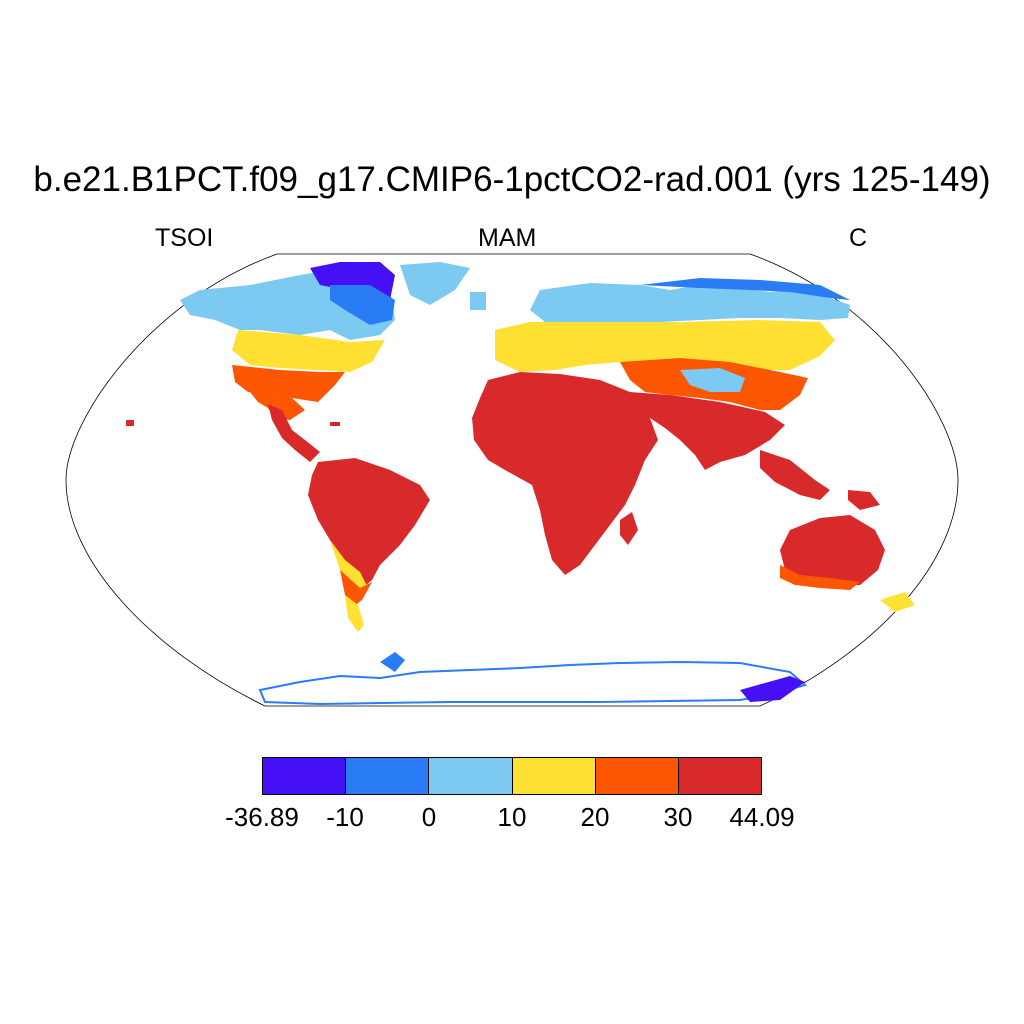  I want to click on colorbar-tick-label: 20, so click(595, 817).